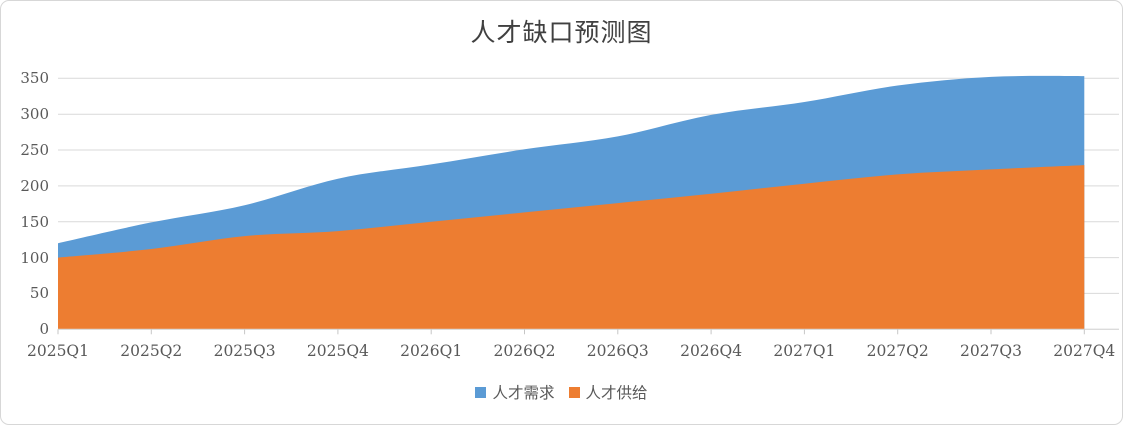 The width and height of the screenshot is (1123, 425). What do you see at coordinates (897, 351) in the screenshot?
I see `x-axis-label: 2027Q2` at bounding box center [897, 351].